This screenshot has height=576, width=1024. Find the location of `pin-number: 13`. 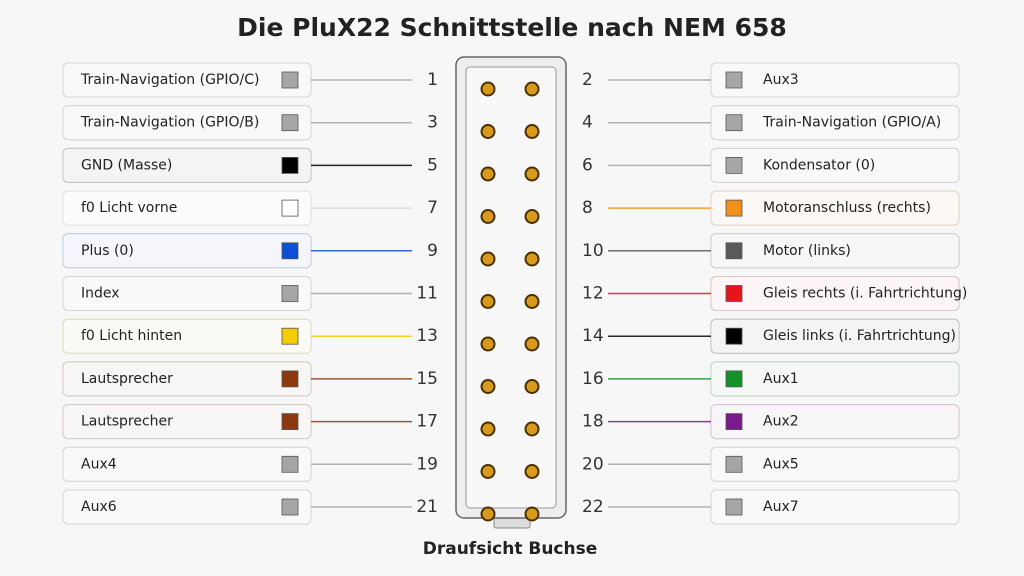

pin-number: 13 is located at coordinates (427, 336).